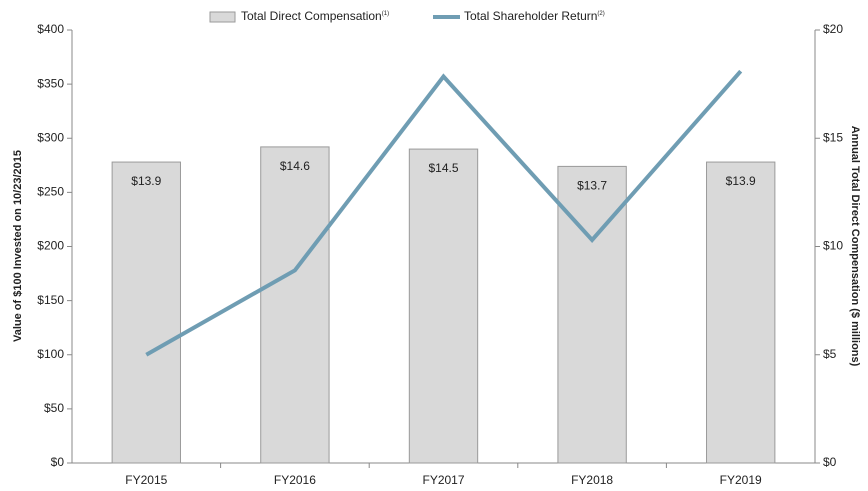 Image resolution: width=868 pixels, height=491 pixels. Describe the element at coordinates (18, 246) in the screenshot. I see `y-axis-label: Value of $100 Invested on 10/23/2015` at that location.